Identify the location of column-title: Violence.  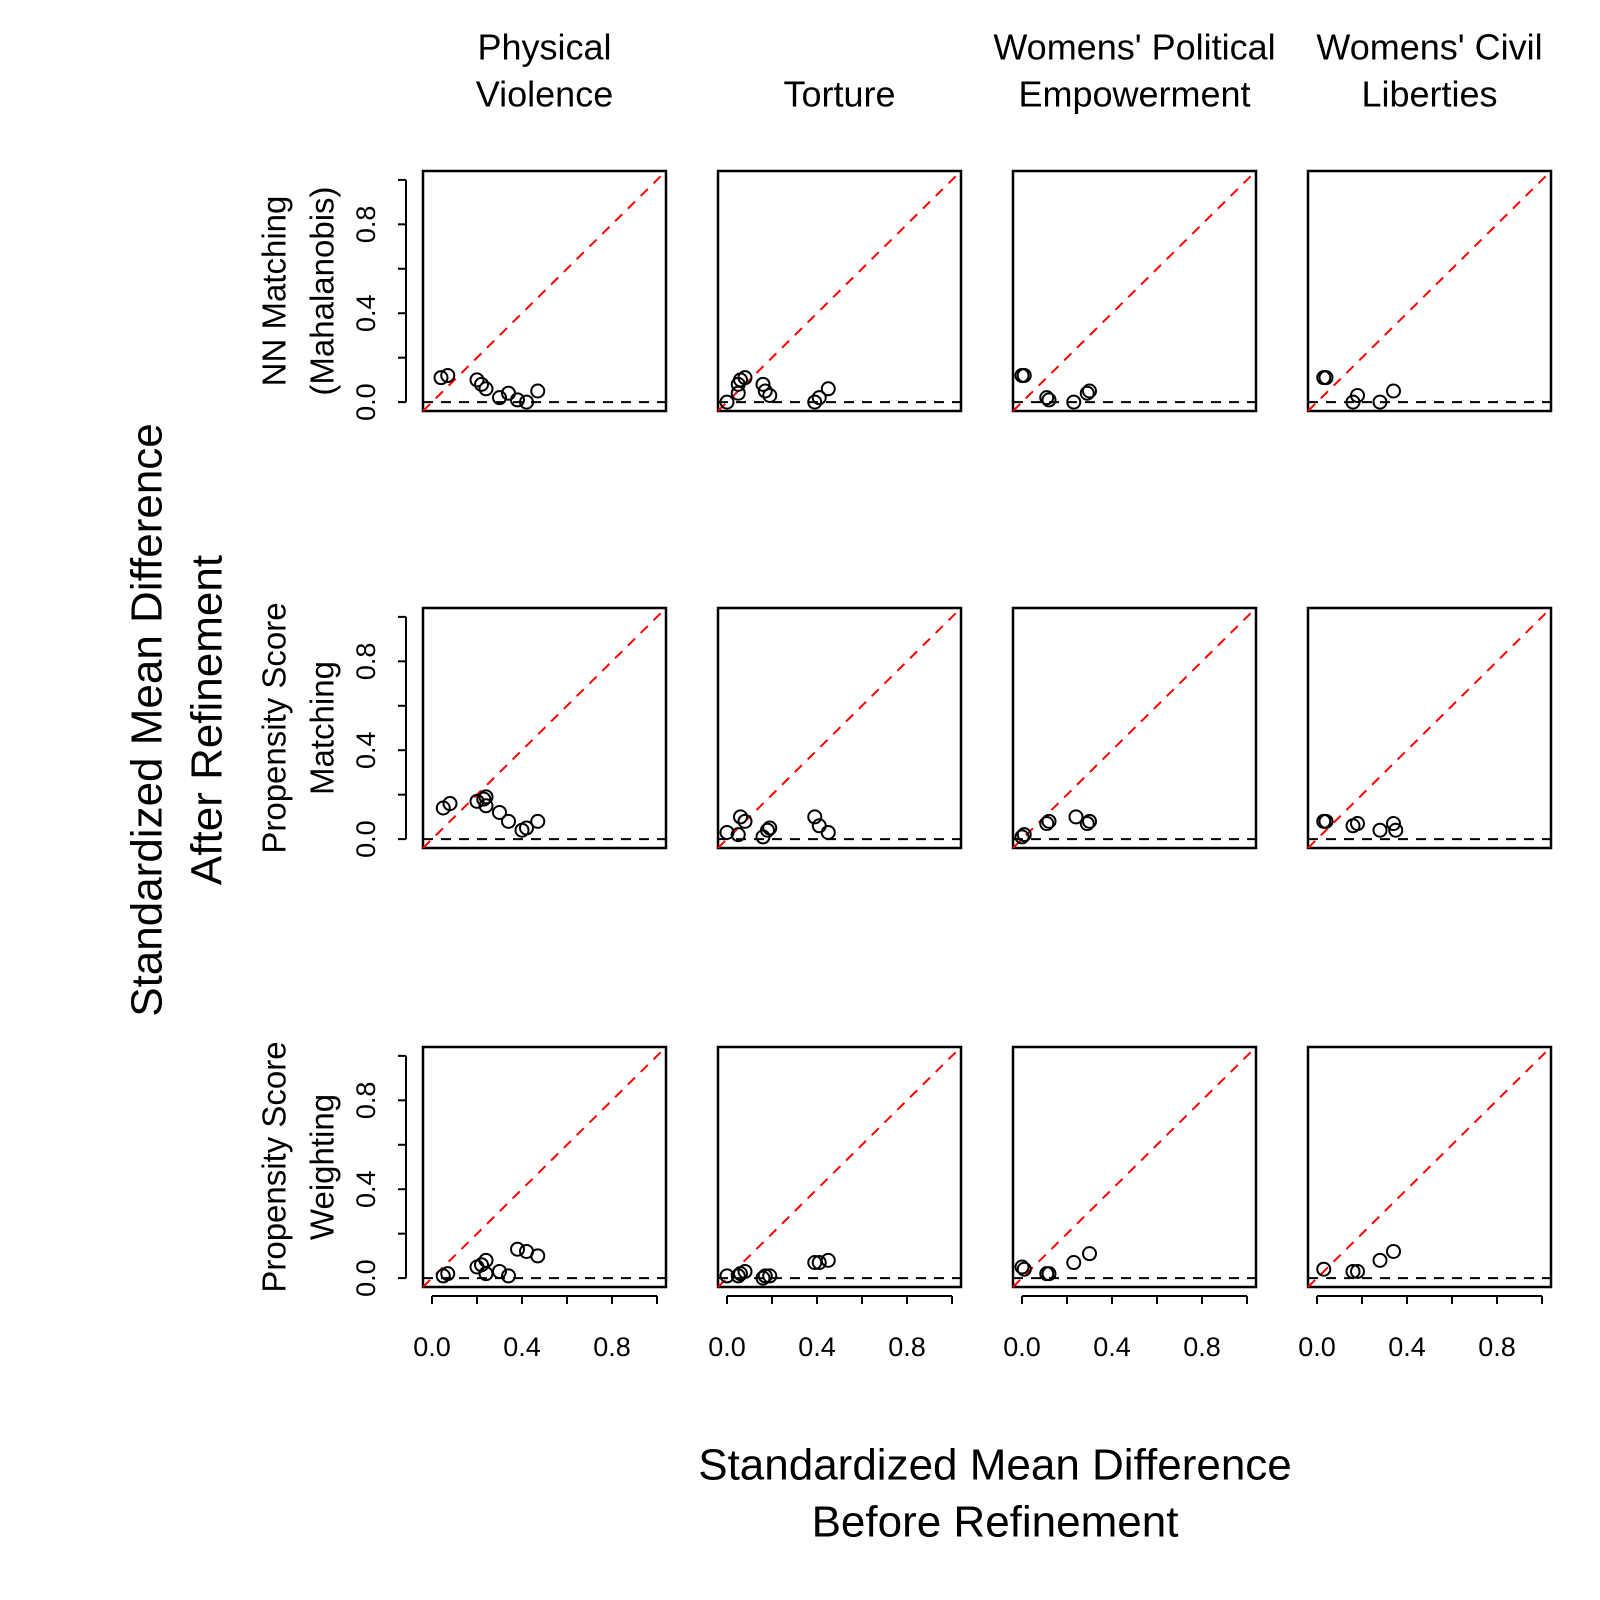
(544, 94).